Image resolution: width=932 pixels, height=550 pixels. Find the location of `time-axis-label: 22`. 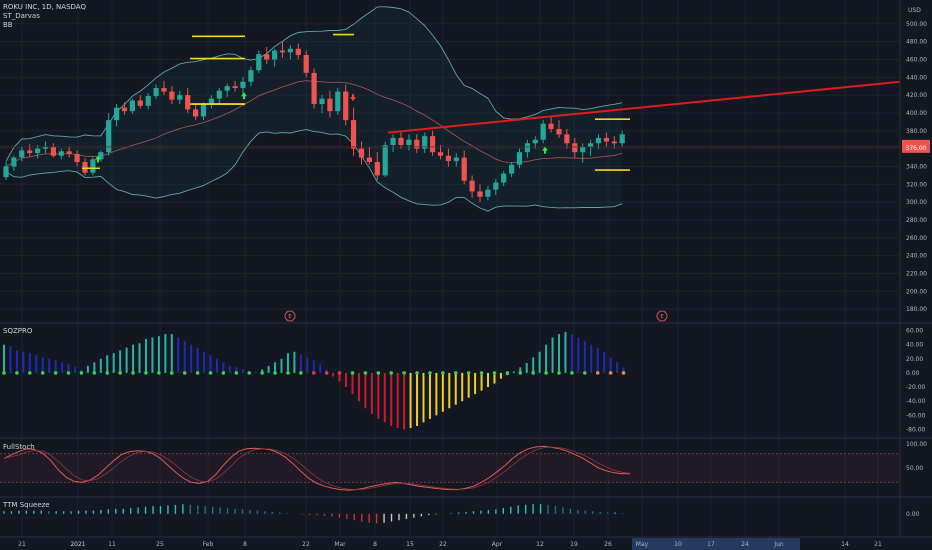

time-axis-label: 22 is located at coordinates (306, 544).